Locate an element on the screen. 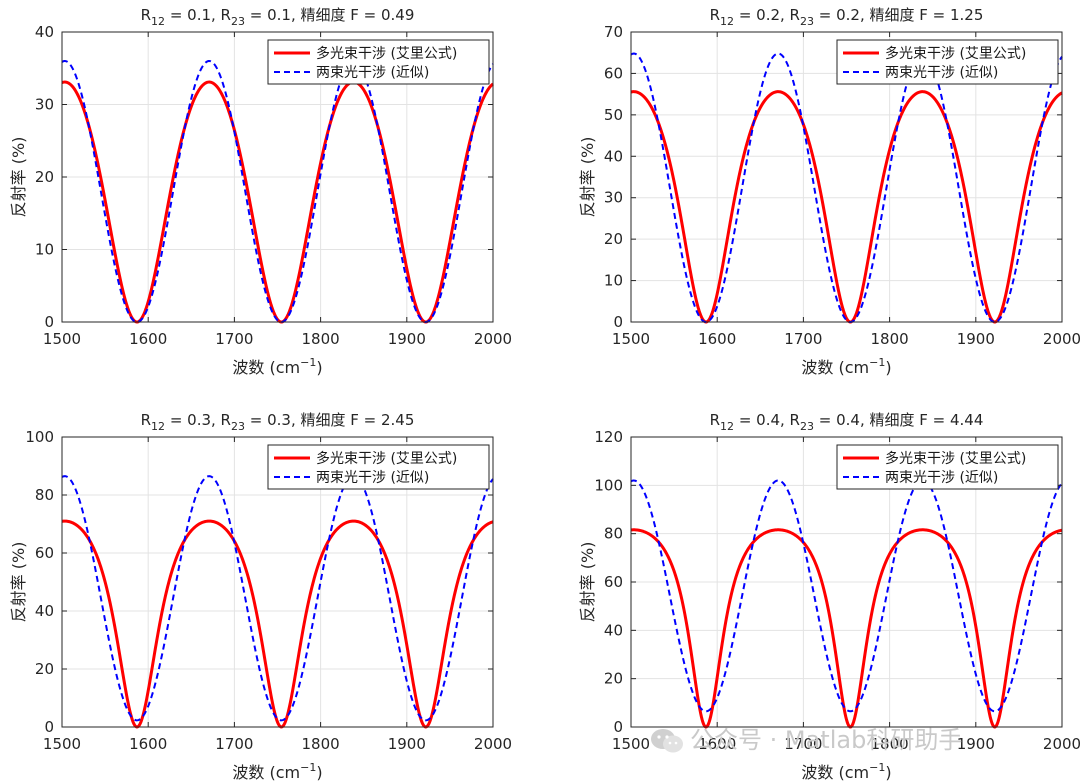  title-part: = 0.1, is located at coordinates (193, 15).